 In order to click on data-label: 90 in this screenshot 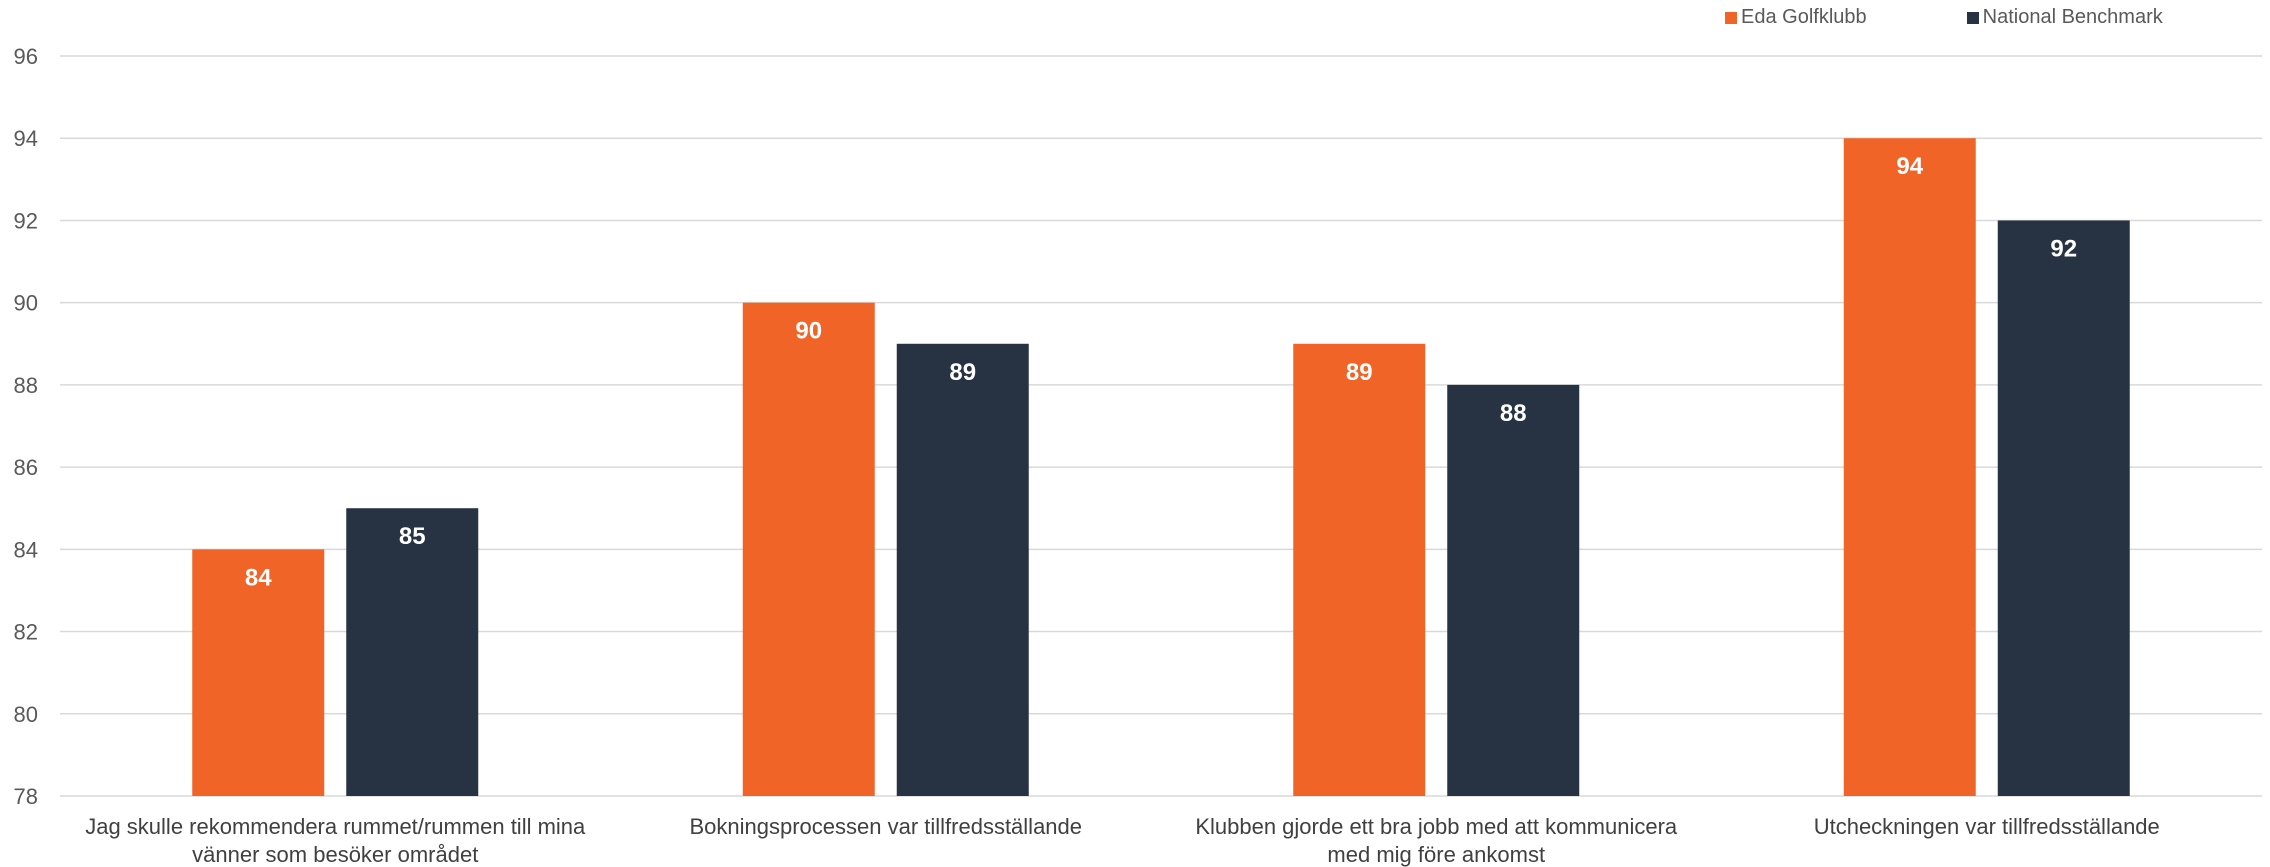, I will do `click(808, 331)`.